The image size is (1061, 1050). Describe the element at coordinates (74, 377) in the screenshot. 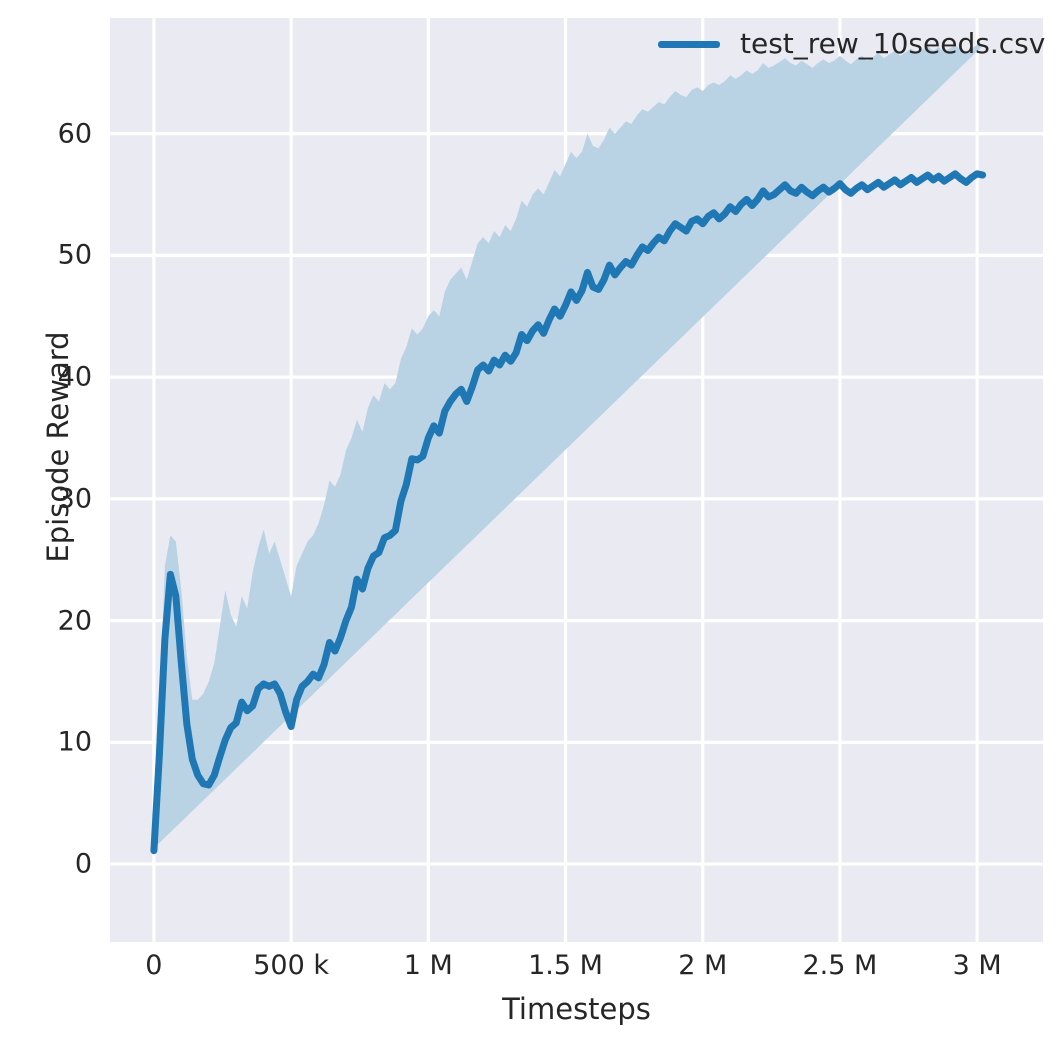

I see `y-tick-label: 40` at that location.